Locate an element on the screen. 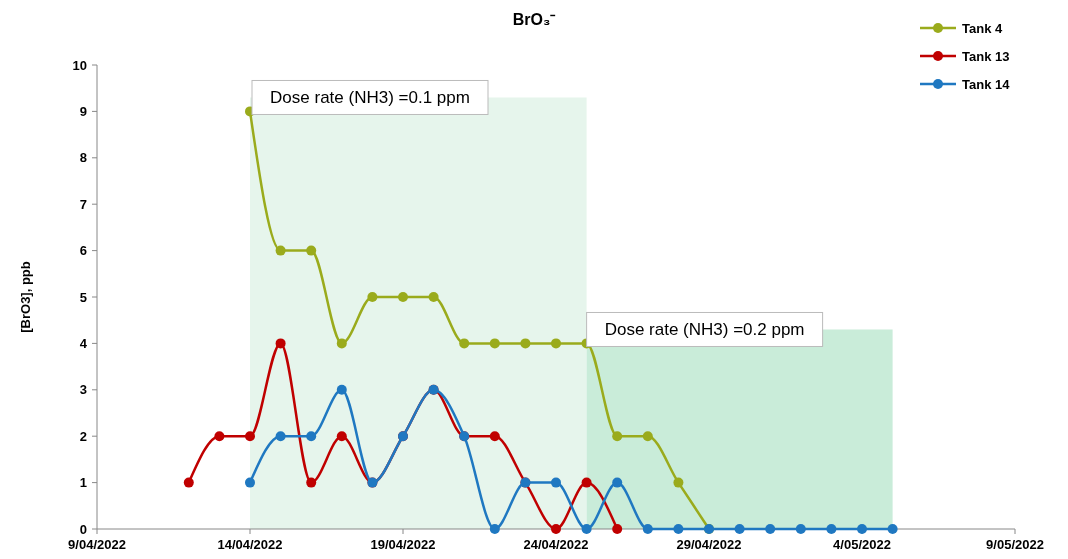 The width and height of the screenshot is (1068, 559). y-tick-label: 6 is located at coordinates (83, 251).